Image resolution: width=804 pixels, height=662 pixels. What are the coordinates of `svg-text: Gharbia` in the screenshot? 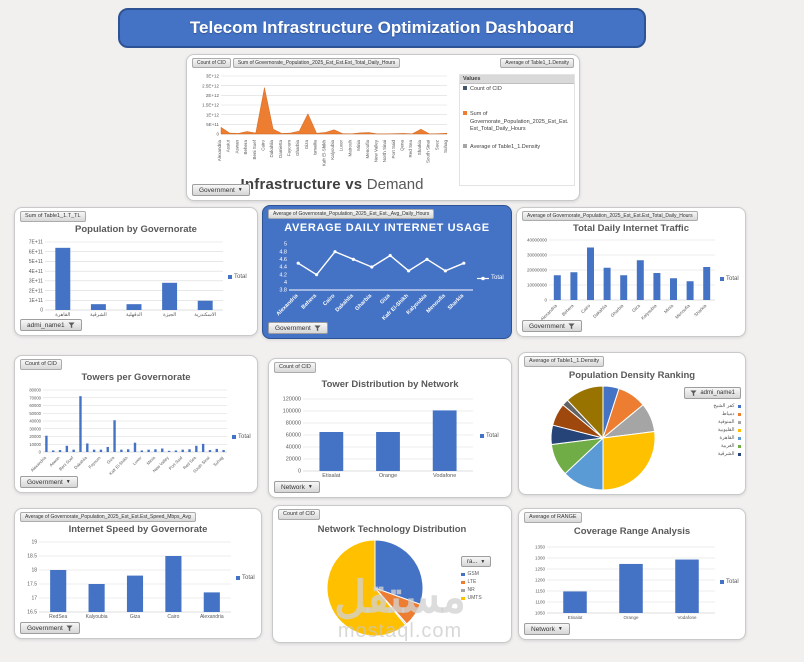 It's located at (364, 303).